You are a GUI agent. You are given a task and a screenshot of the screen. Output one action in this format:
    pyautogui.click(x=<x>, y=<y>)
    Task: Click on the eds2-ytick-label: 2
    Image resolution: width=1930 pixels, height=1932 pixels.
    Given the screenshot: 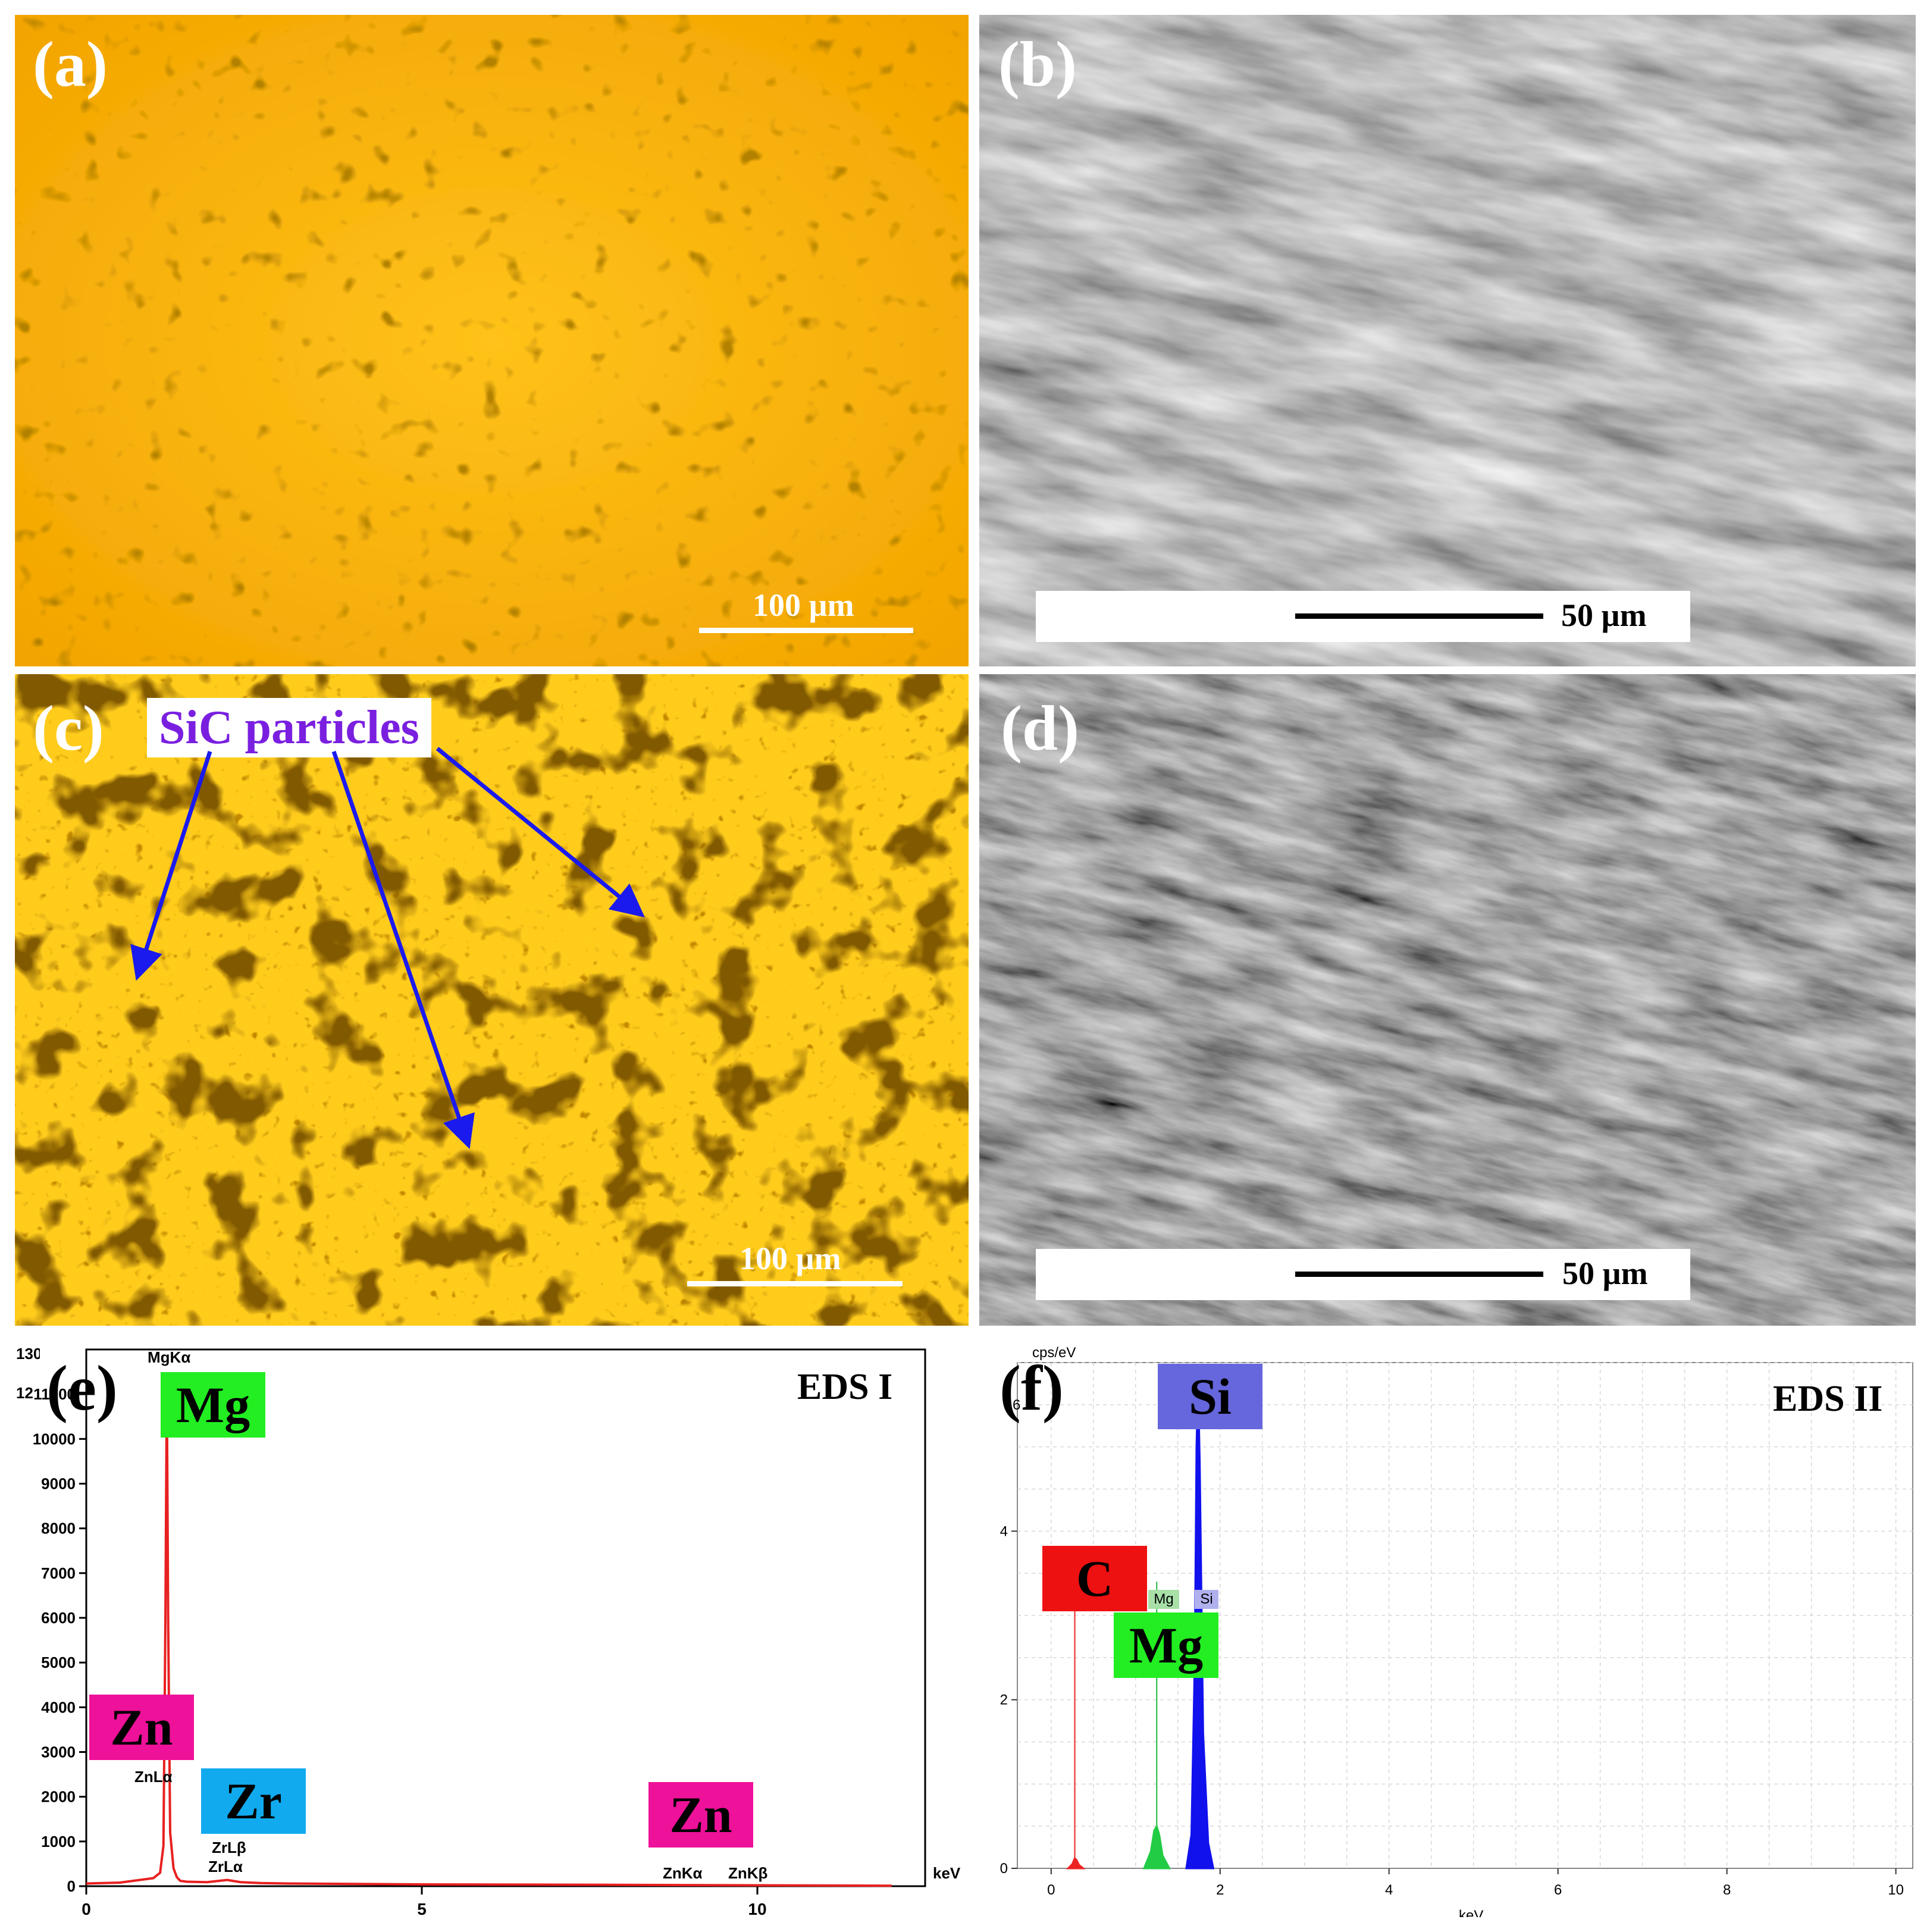 What is the action you would take?
    pyautogui.click(x=1004, y=1700)
    